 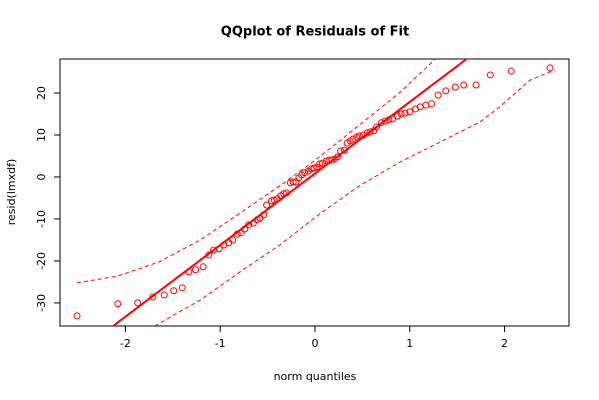 What do you see at coordinates (315, 376) in the screenshot?
I see `x-axis-label: norm quantiles` at bounding box center [315, 376].